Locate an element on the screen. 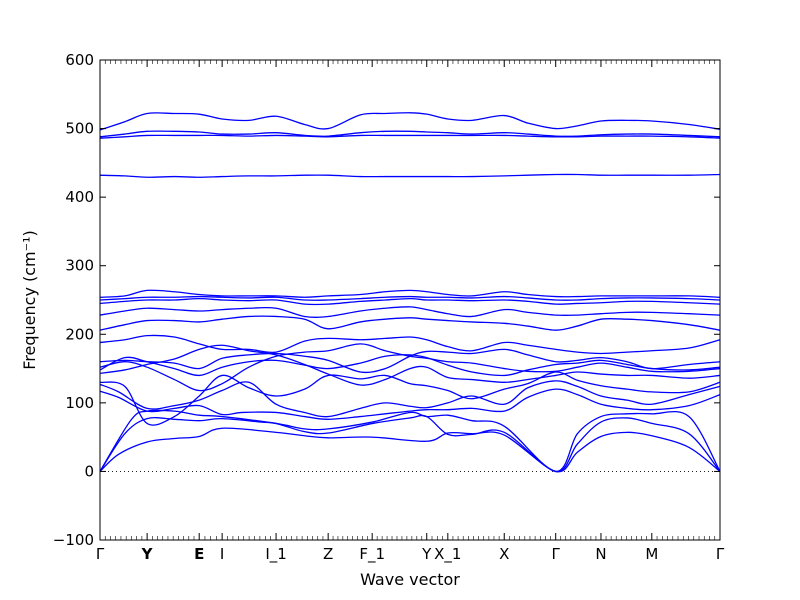 Image resolution: width=800 pixels, height=600 pixels. y-tick-label: −100 is located at coordinates (73, 540).